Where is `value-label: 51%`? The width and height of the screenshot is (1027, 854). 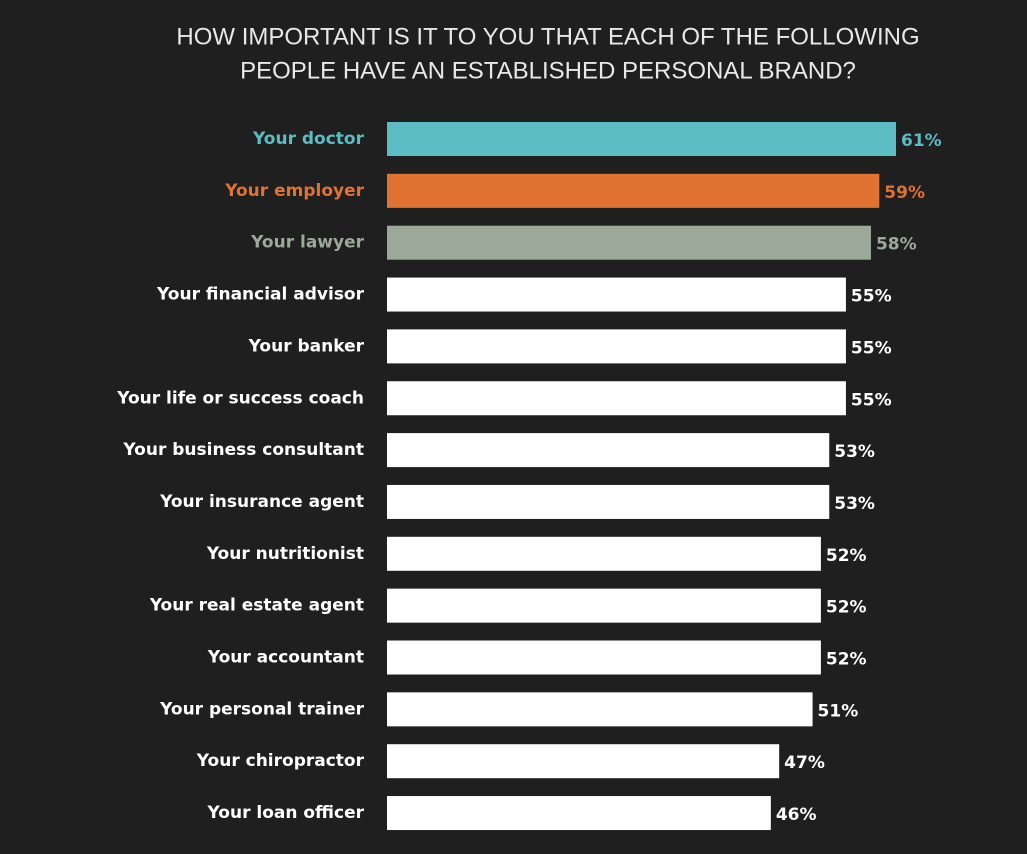 value-label: 51% is located at coordinates (838, 711).